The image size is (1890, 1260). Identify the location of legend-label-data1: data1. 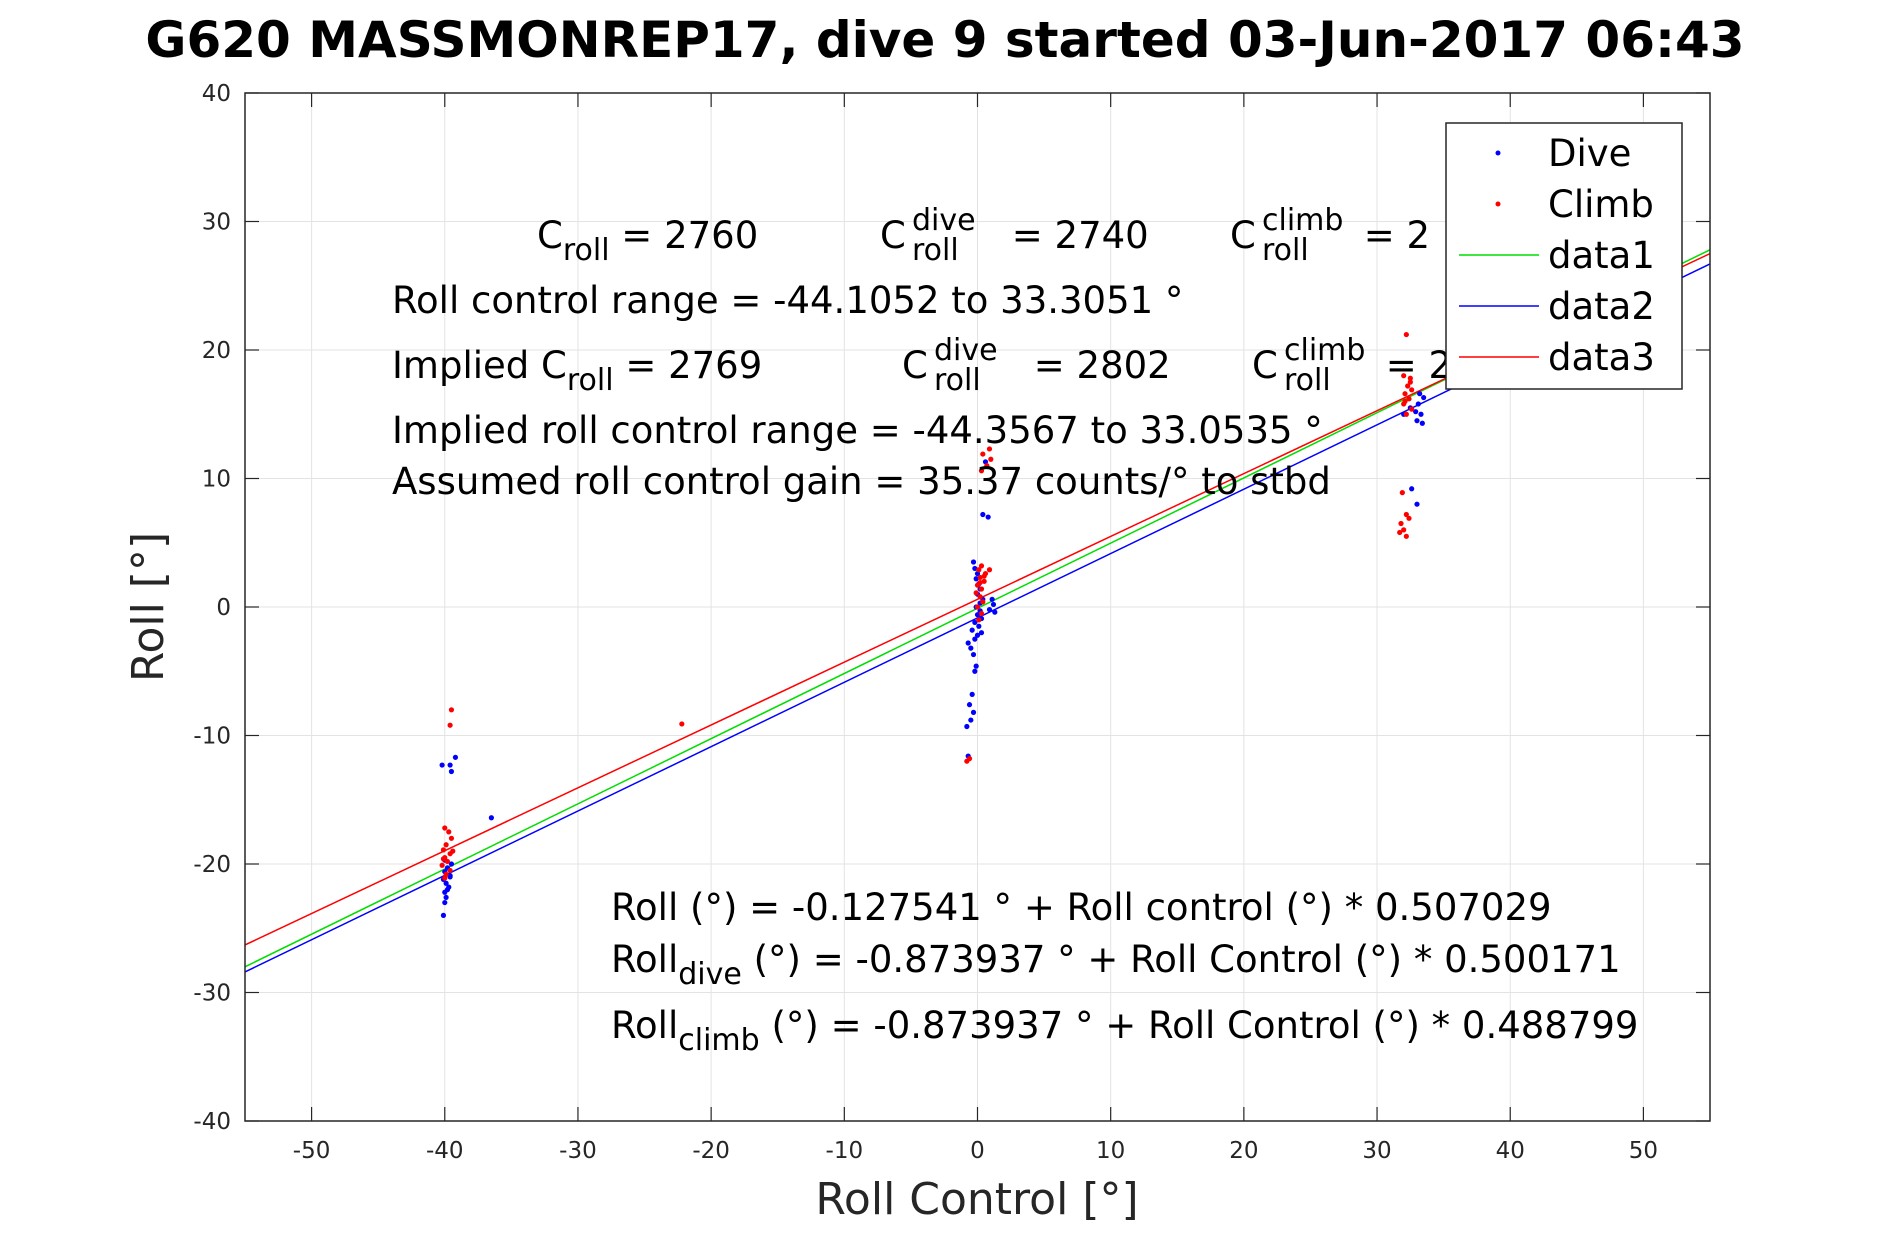
(1601, 255).